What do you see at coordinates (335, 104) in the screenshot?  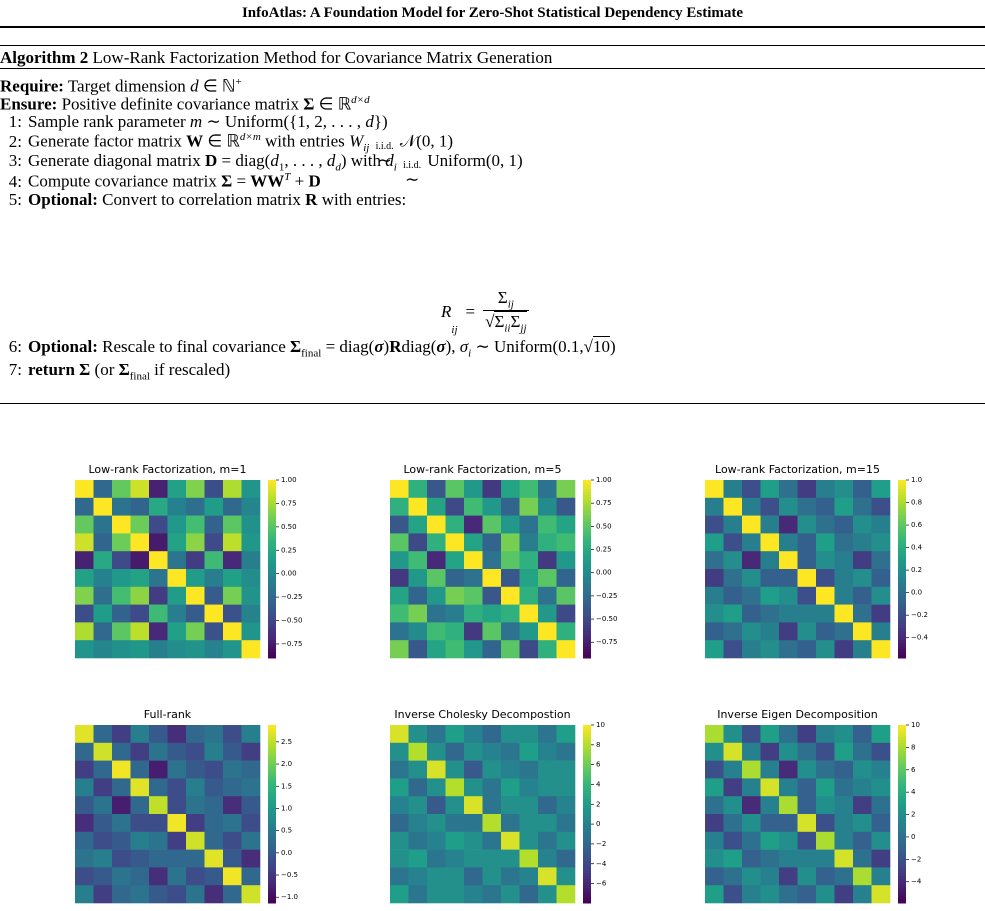 I see `math: ∈ ℝ` at bounding box center [335, 104].